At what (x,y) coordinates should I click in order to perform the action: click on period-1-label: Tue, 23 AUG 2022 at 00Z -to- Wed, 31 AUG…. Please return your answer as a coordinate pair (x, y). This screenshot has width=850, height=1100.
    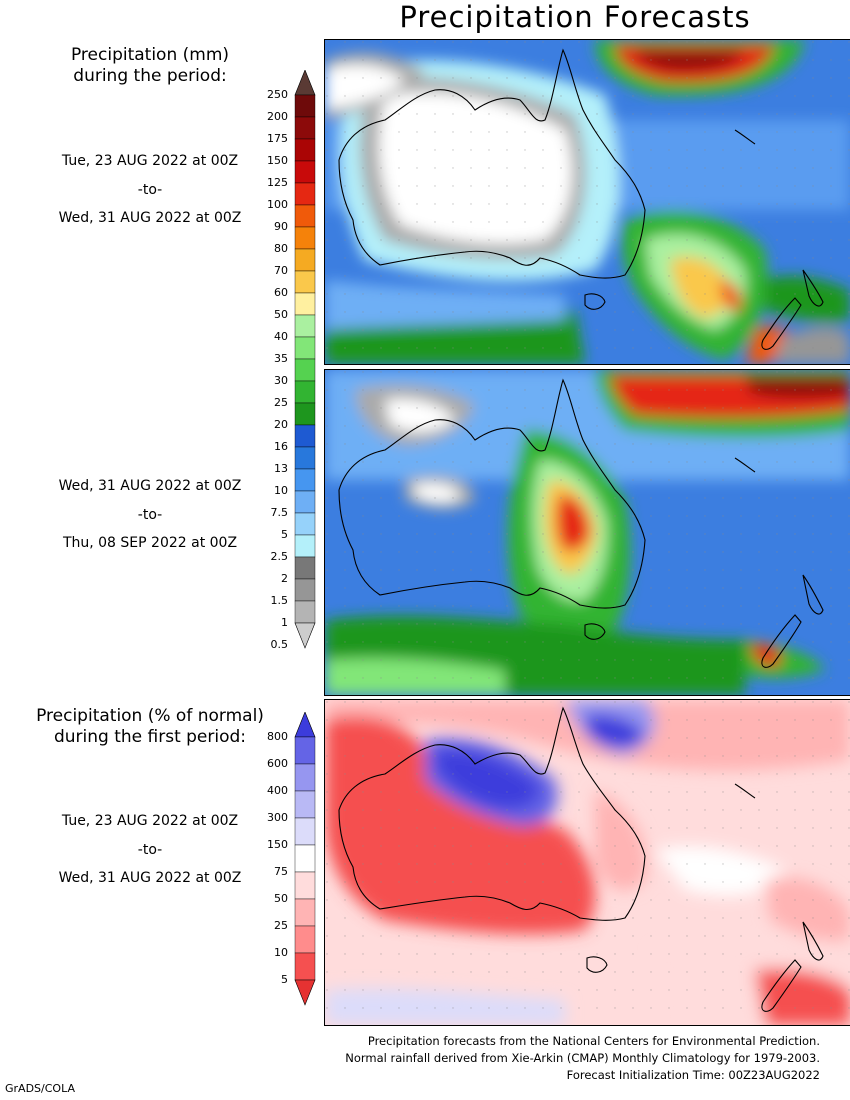
    Looking at the image, I should click on (150, 189).